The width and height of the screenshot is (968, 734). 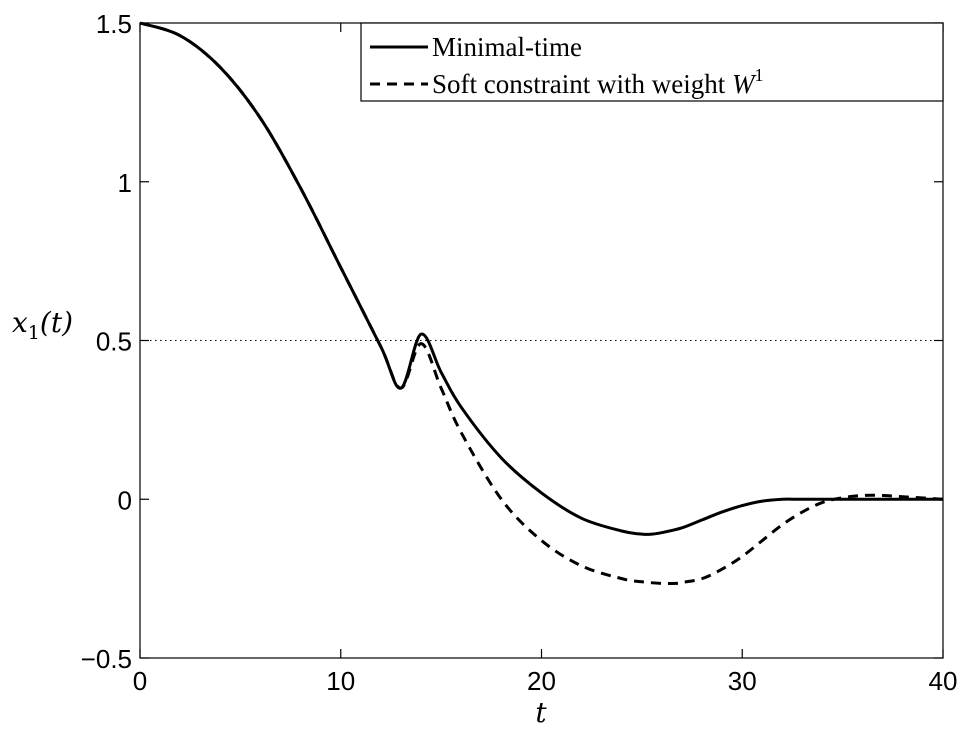 What do you see at coordinates (582, 84) in the screenshot?
I see `legend-label-soft-constraint-text: Soft constraint with weight` at bounding box center [582, 84].